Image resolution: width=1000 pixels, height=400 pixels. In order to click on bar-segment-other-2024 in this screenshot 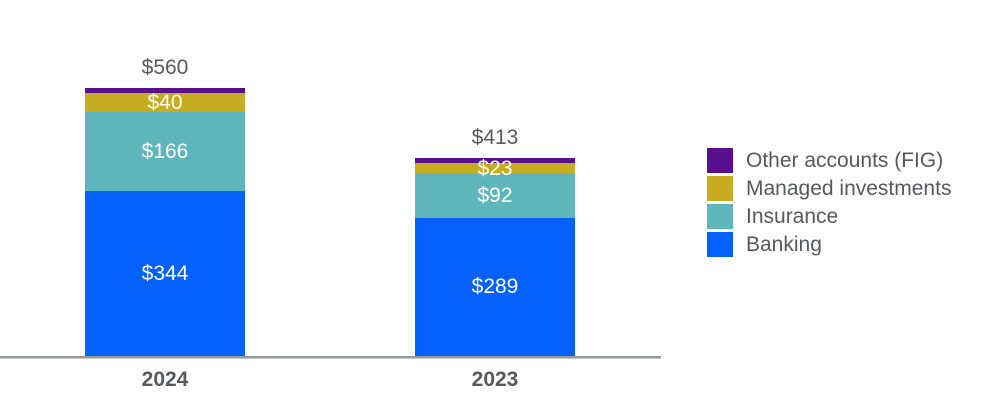, I will do `click(165, 90)`.